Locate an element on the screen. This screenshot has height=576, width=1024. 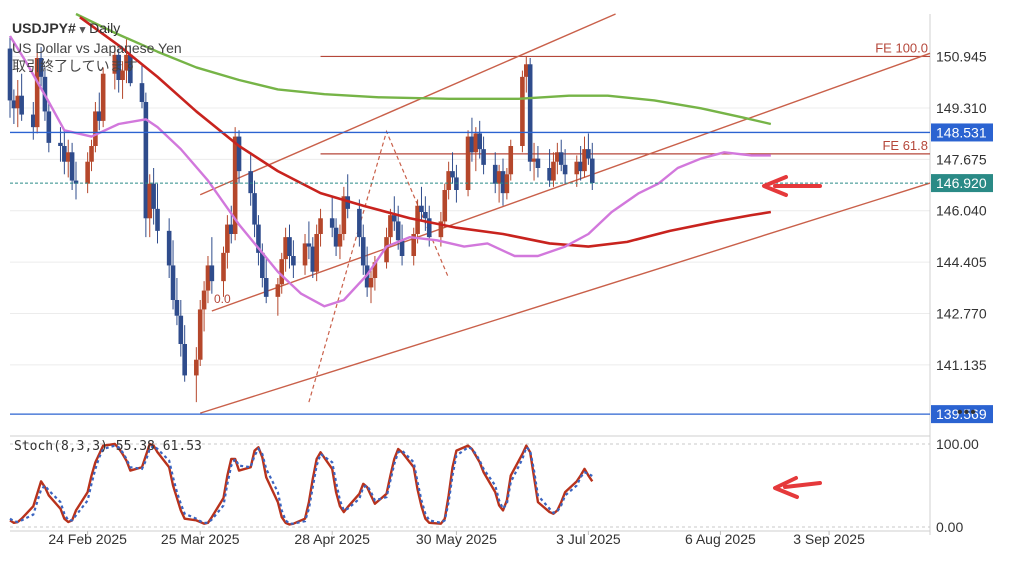
time-tick-label: 3 Sep 2025 is located at coordinates (829, 539).